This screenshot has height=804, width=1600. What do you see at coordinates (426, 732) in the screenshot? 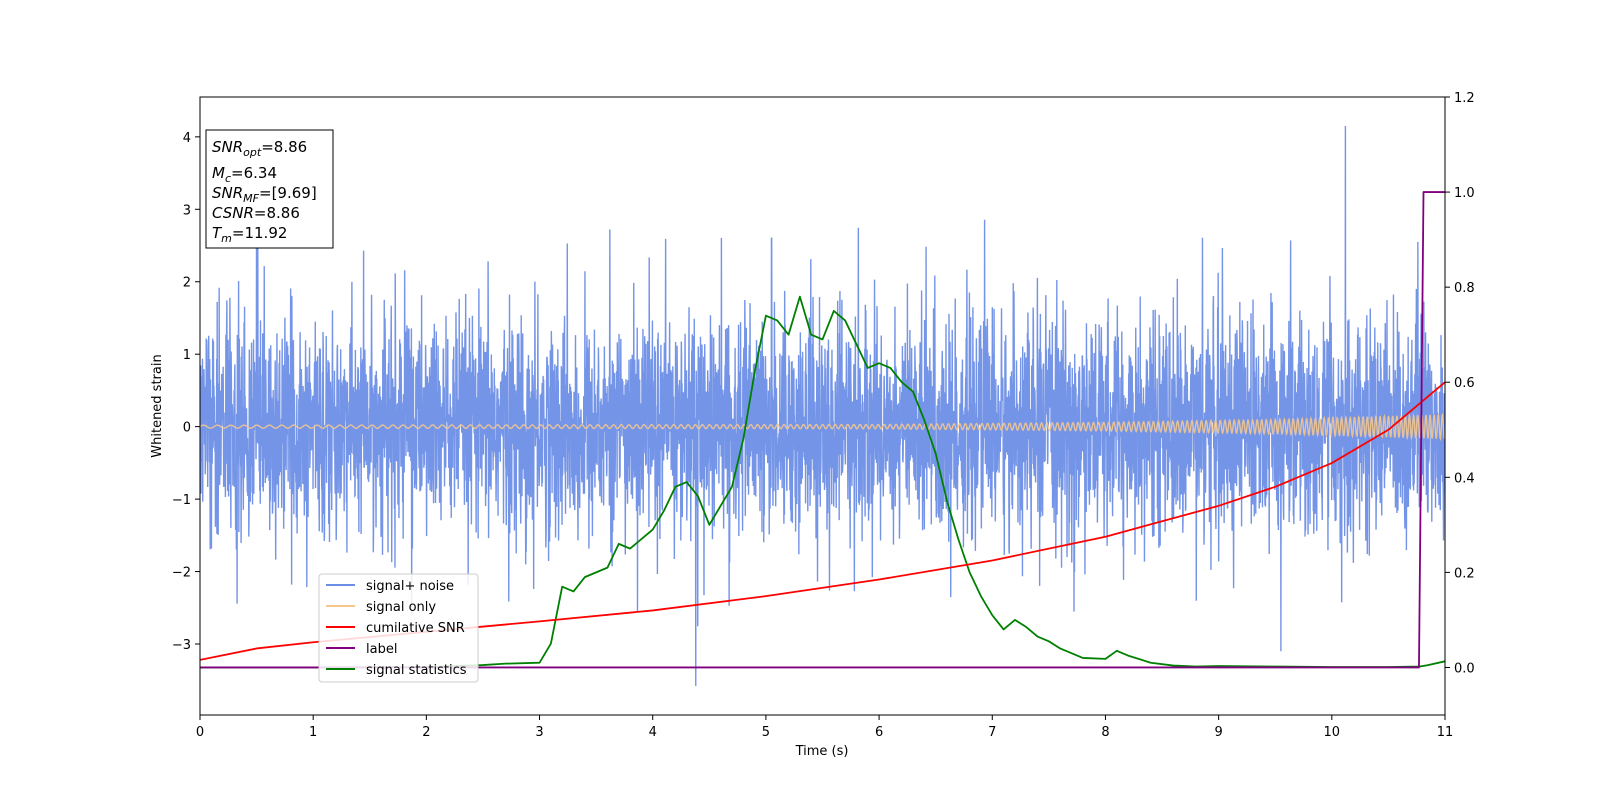
I see `x-tick-label: 2` at bounding box center [426, 732].